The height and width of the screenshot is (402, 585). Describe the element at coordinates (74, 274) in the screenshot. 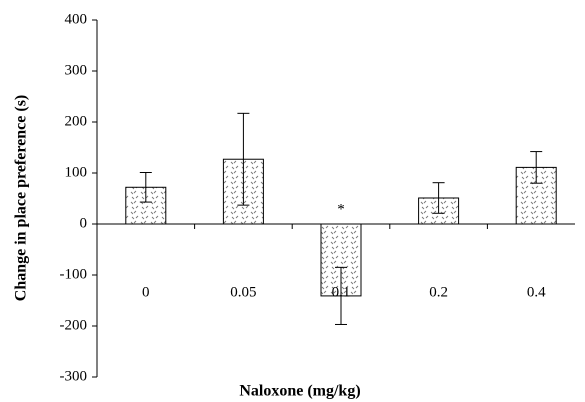

I see `y-tick-label: -100` at that location.